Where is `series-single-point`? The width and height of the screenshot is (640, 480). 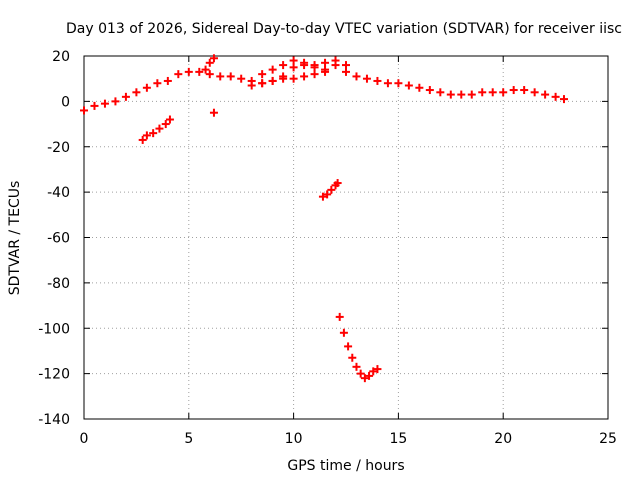 series-single-point is located at coordinates (213, 112).